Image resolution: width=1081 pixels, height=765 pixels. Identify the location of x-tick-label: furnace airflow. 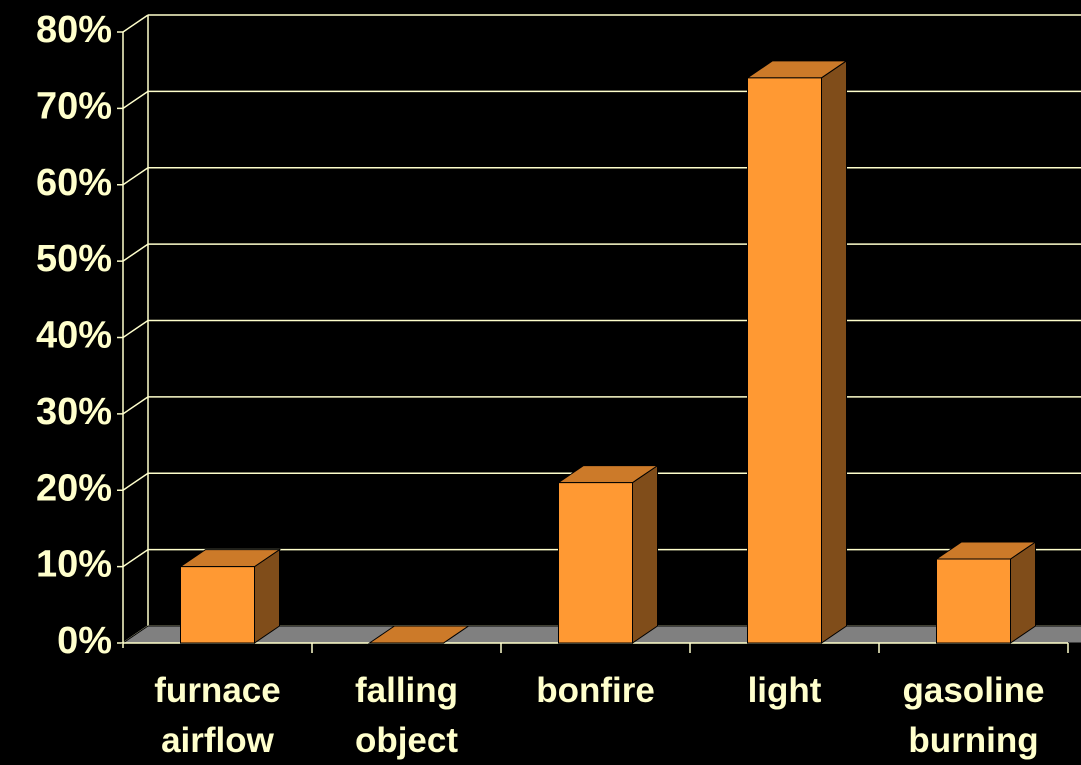
(217, 715).